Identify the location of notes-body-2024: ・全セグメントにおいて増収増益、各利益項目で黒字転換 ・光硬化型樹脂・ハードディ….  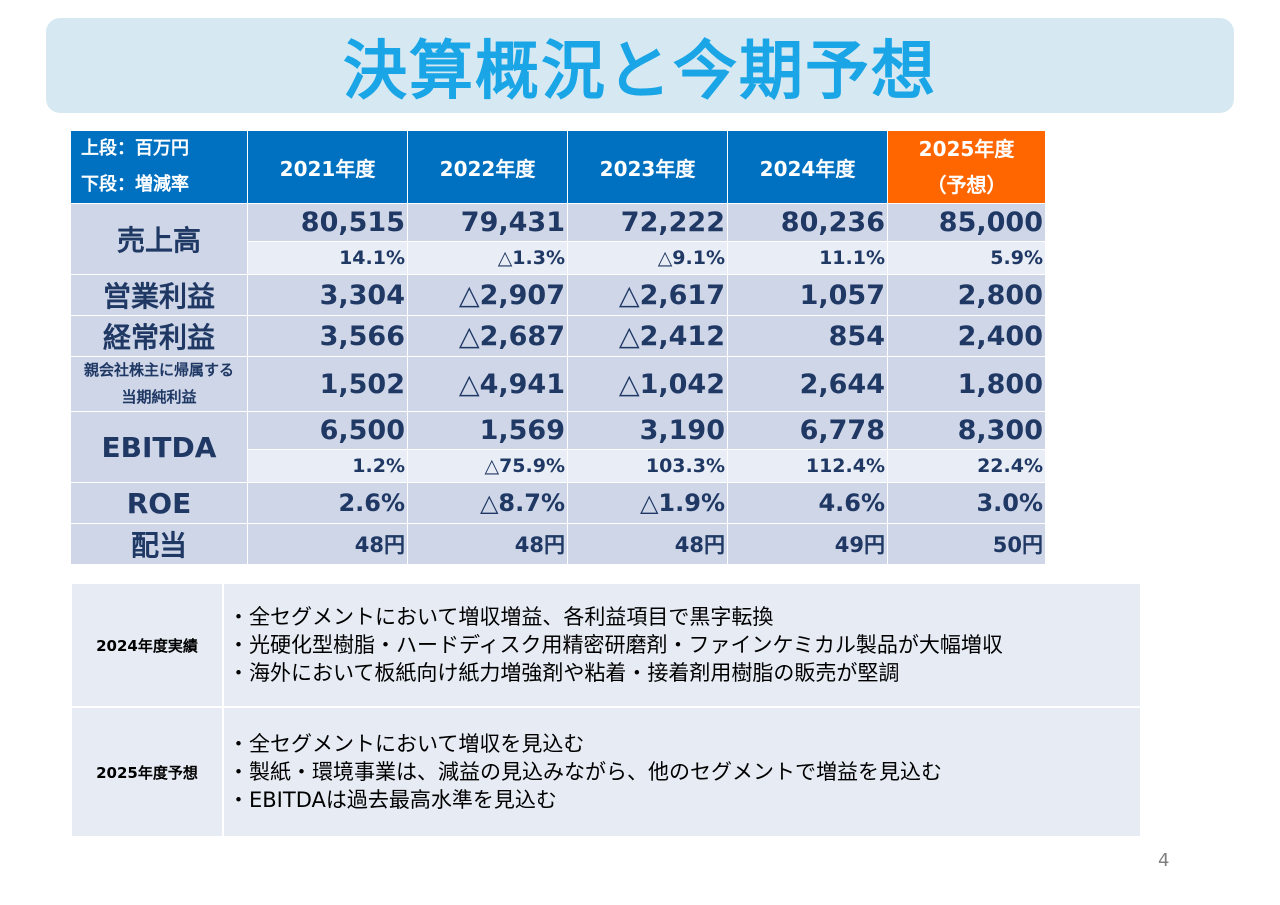
(682, 645).